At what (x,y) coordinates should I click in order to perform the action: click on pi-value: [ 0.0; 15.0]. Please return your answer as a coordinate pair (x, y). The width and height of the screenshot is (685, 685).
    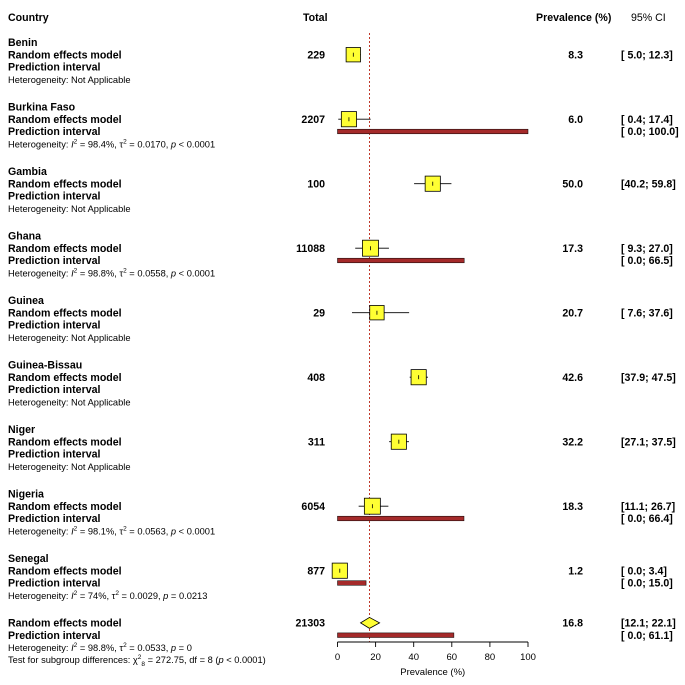
    Looking at the image, I should click on (647, 584).